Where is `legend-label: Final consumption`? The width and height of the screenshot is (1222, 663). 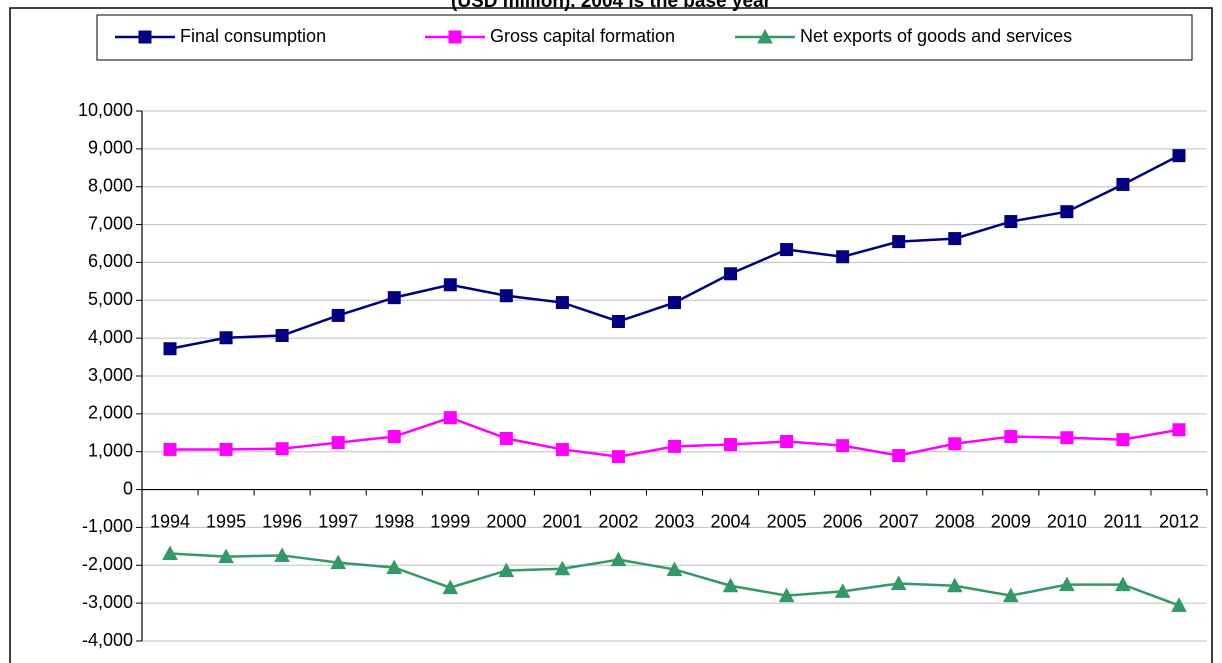
legend-label: Final consumption is located at coordinates (253, 36).